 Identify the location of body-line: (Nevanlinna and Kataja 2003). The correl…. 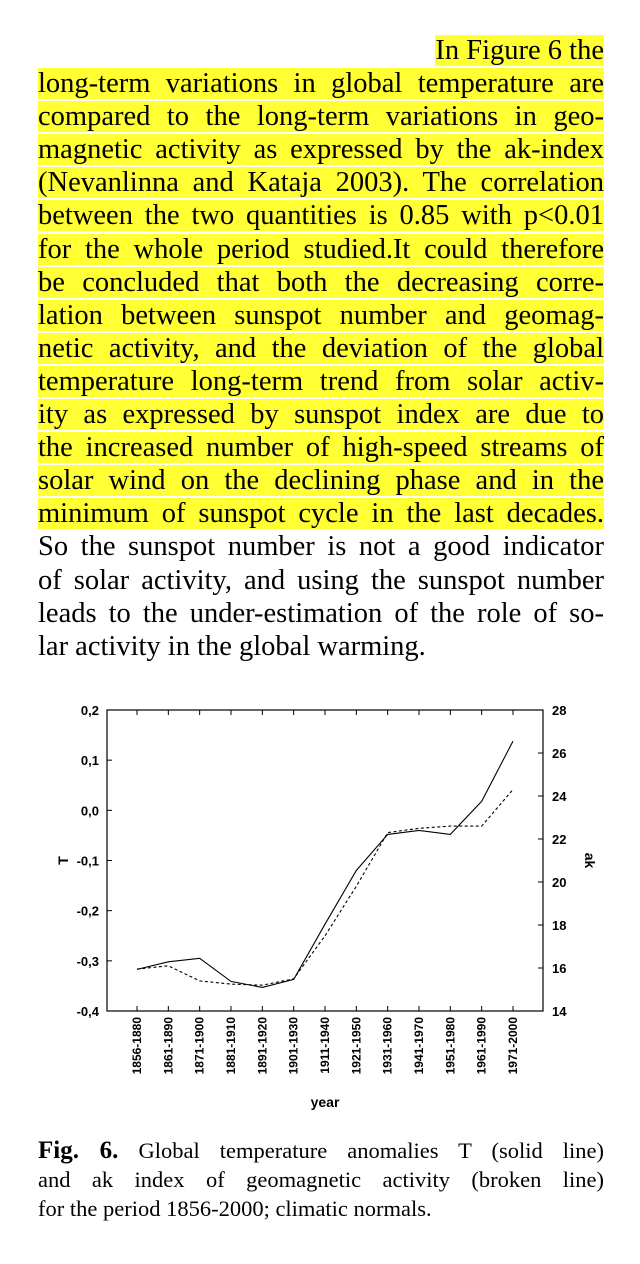
(321, 182).